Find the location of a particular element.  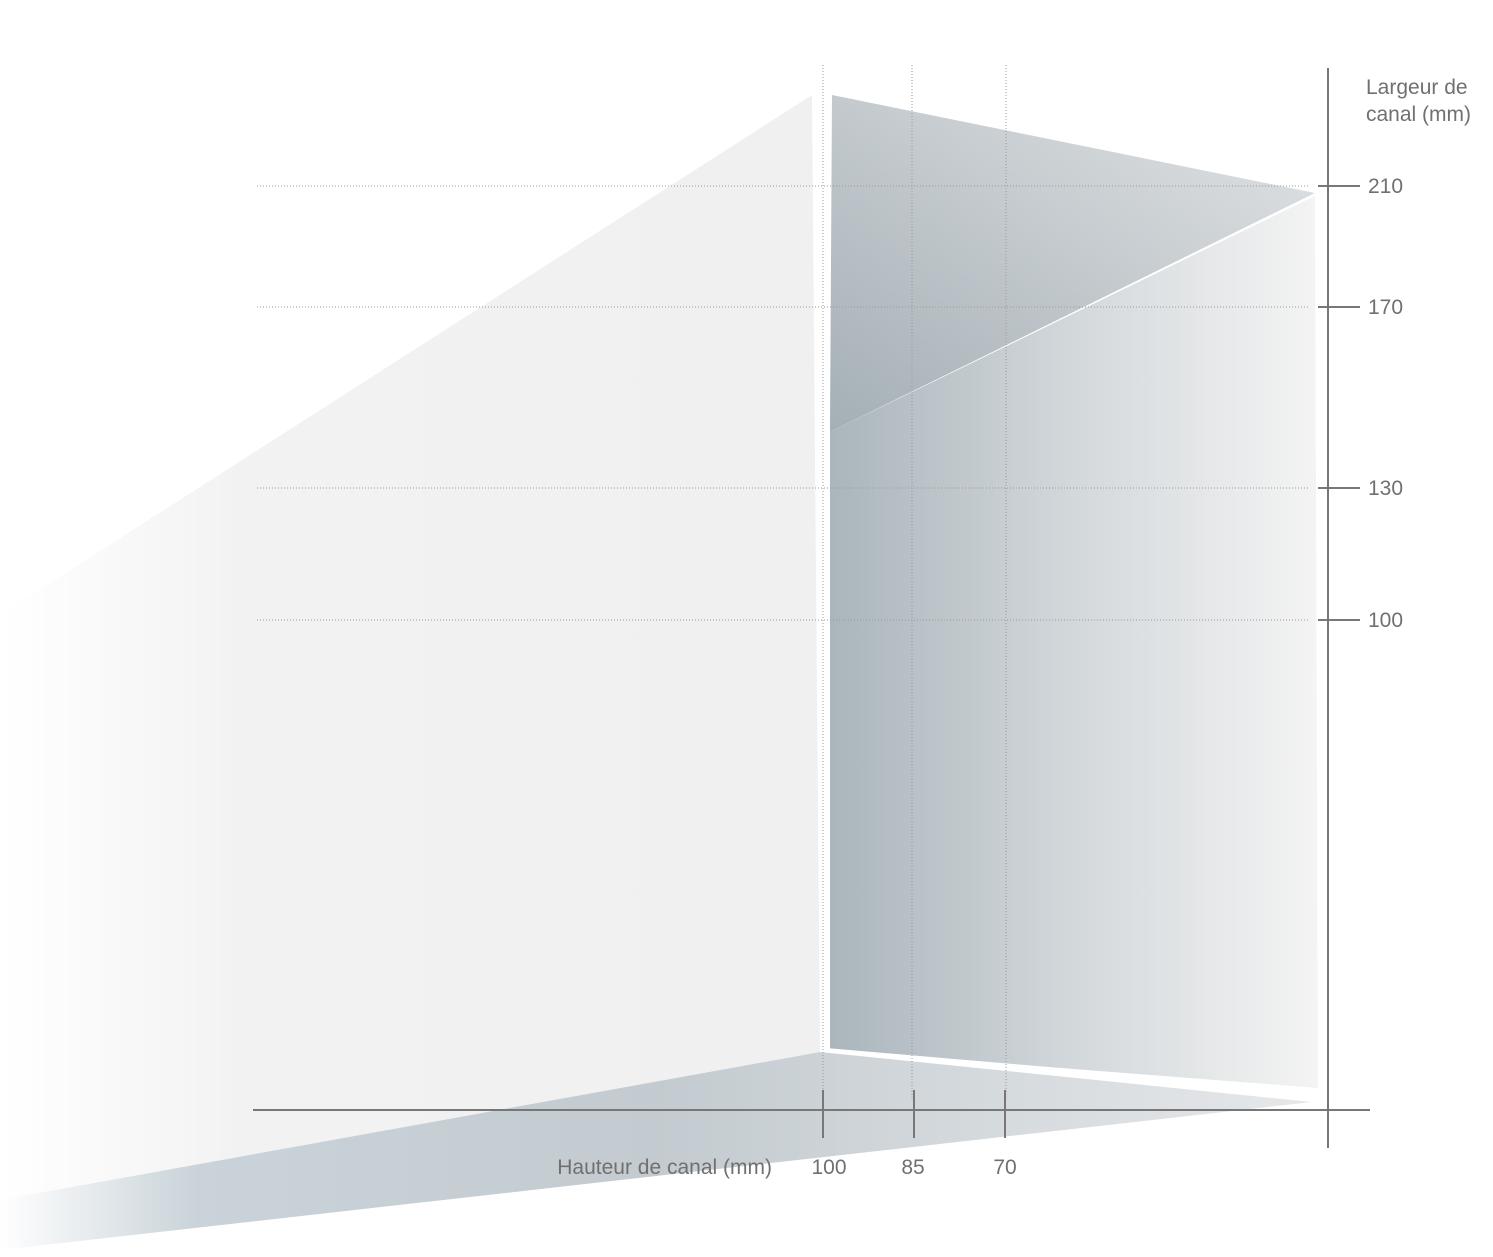

bottom-face is located at coordinates (656, 1151).